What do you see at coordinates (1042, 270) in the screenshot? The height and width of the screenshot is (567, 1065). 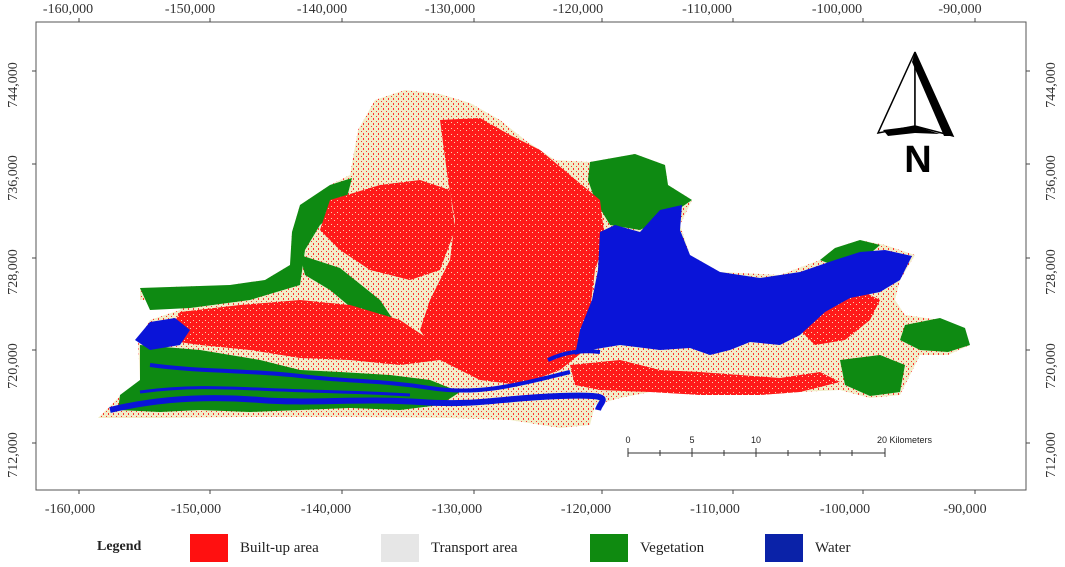 I see `y-axis-right: 744,000 736,000 728,000 720,000 712,000` at bounding box center [1042, 270].